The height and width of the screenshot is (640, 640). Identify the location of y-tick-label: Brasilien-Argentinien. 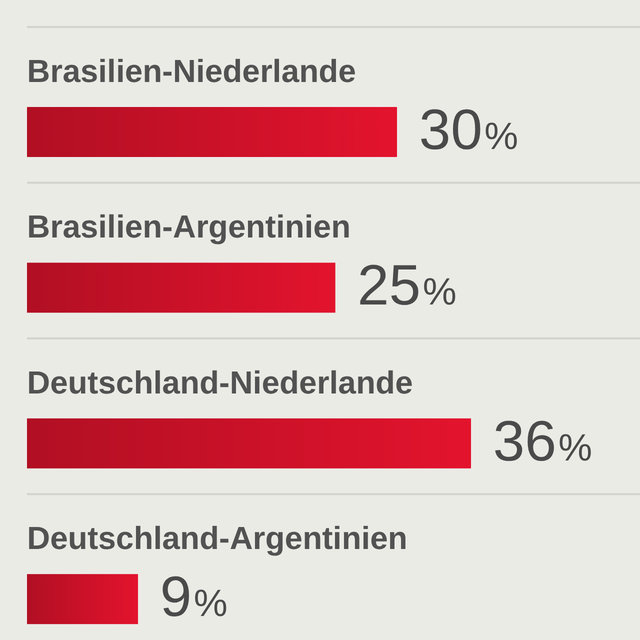
(189, 226).